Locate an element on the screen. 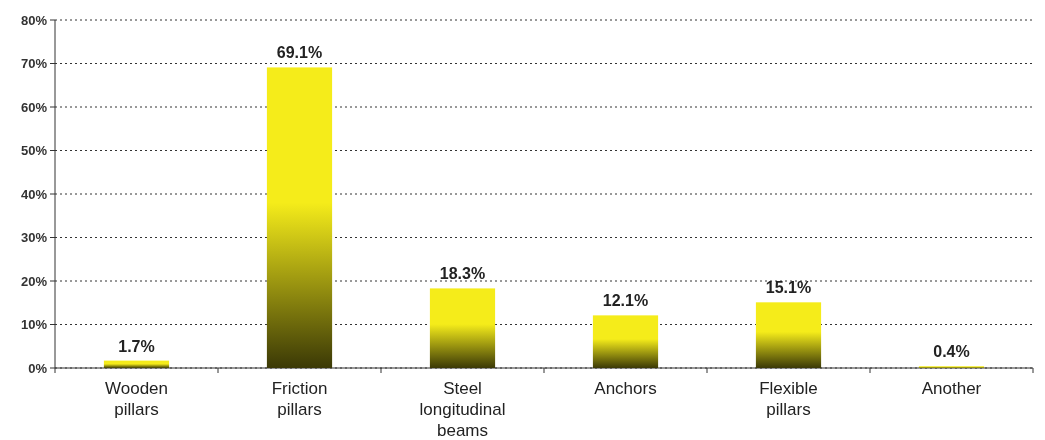 This screenshot has width=1045, height=440. y-tick-label: 50% is located at coordinates (34, 151).